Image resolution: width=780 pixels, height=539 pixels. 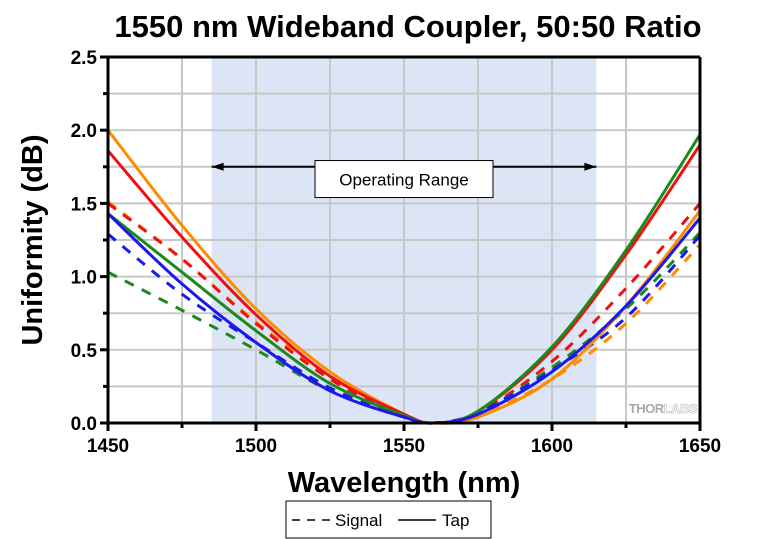 I want to click on y-tick-label: 0.0, so click(x=84, y=424).